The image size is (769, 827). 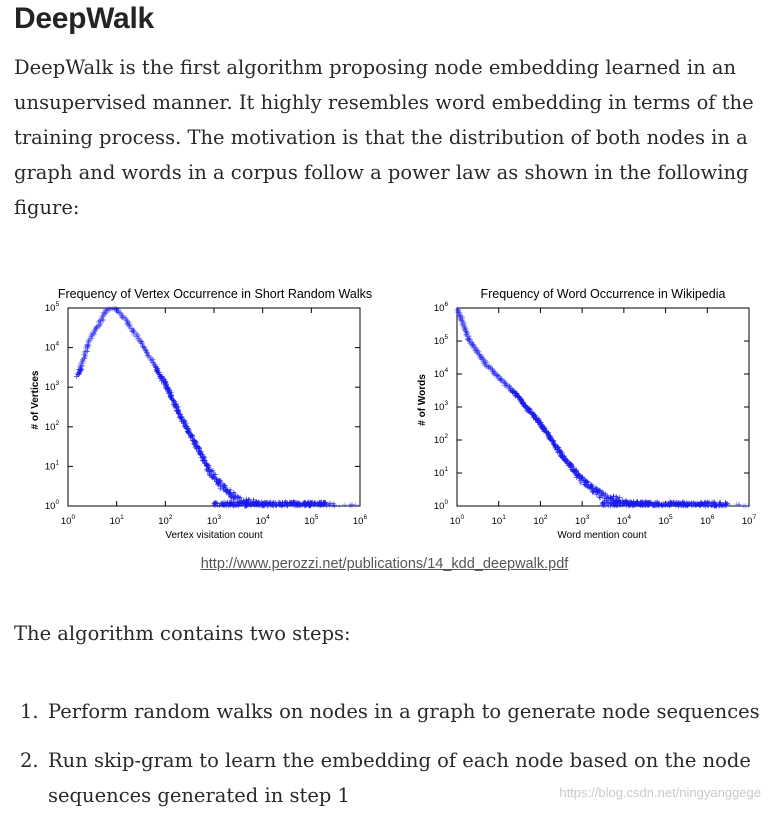 I want to click on chart1-x-tick-label: 10¹, so click(x=117, y=520).